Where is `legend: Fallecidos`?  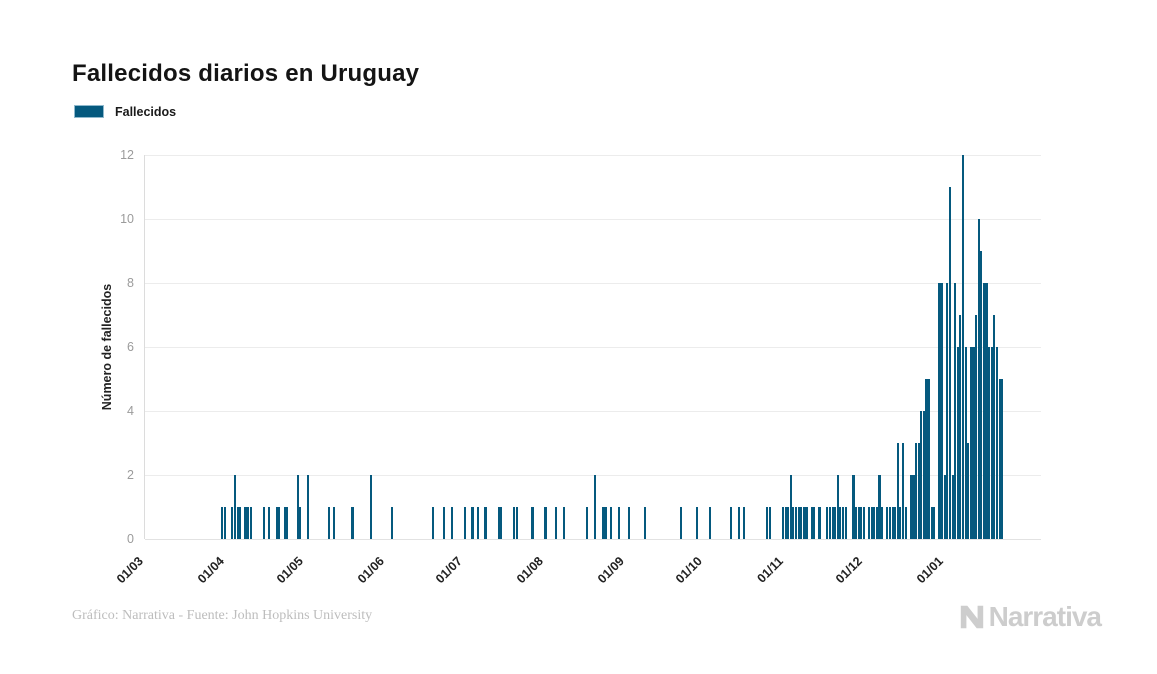 legend: Fallecidos is located at coordinates (125, 111).